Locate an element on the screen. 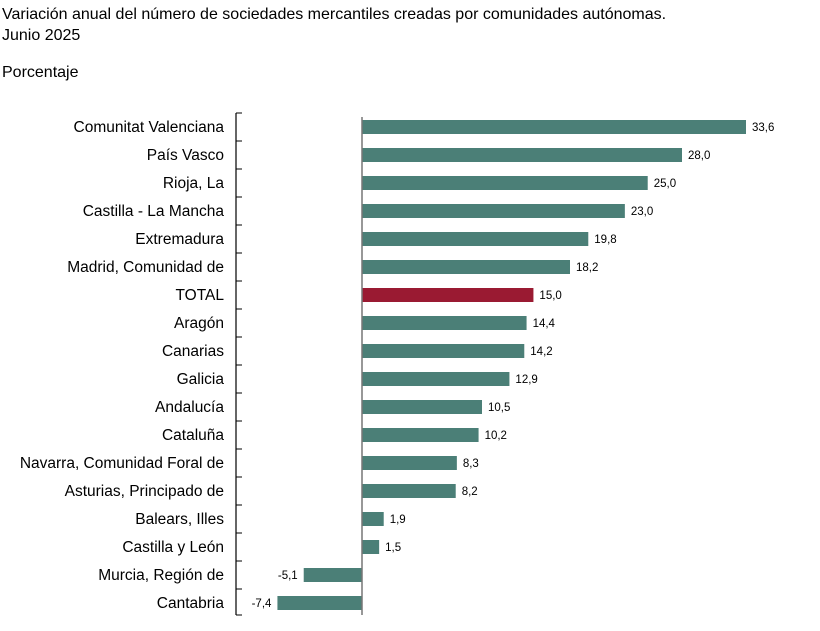 The image size is (820, 631). data-label: 12,9 is located at coordinates (526, 380).